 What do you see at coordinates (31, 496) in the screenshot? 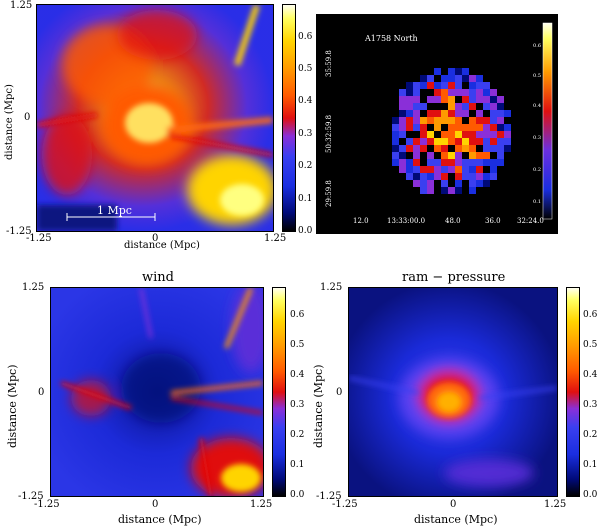
I see `y-tick: -1.25` at bounding box center [31, 496].